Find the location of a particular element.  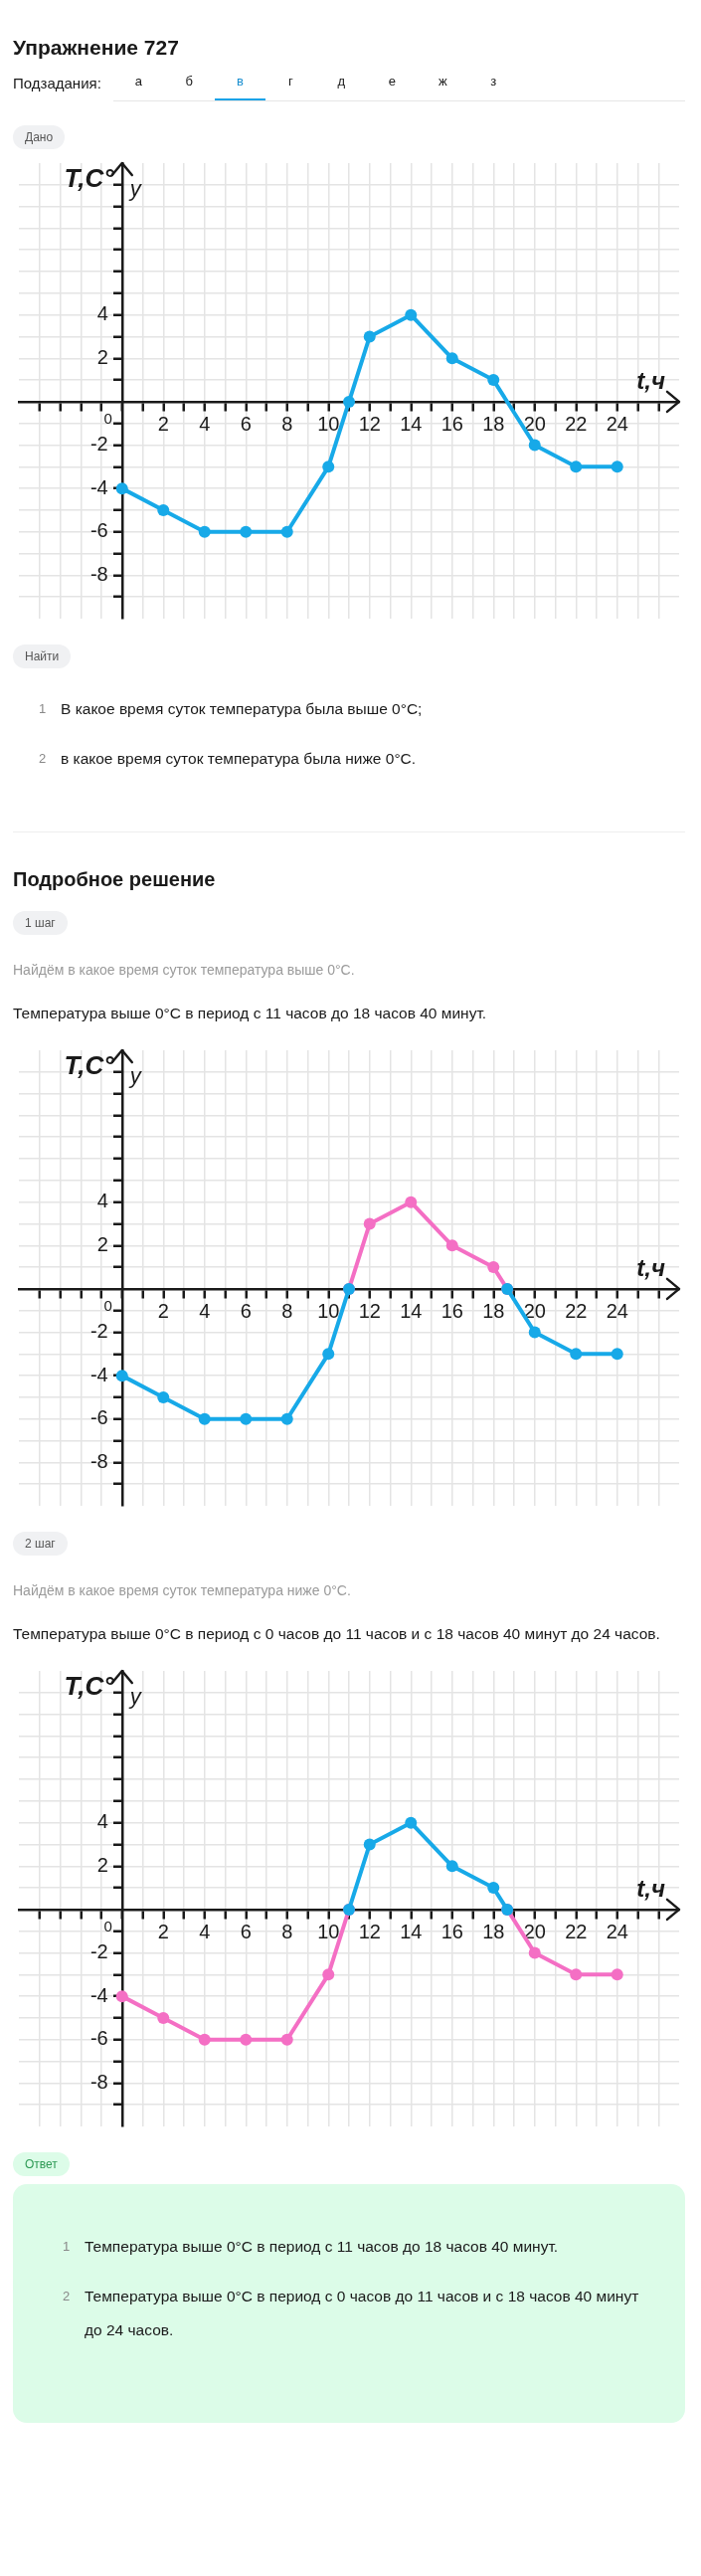

text: в is located at coordinates (239, 87).